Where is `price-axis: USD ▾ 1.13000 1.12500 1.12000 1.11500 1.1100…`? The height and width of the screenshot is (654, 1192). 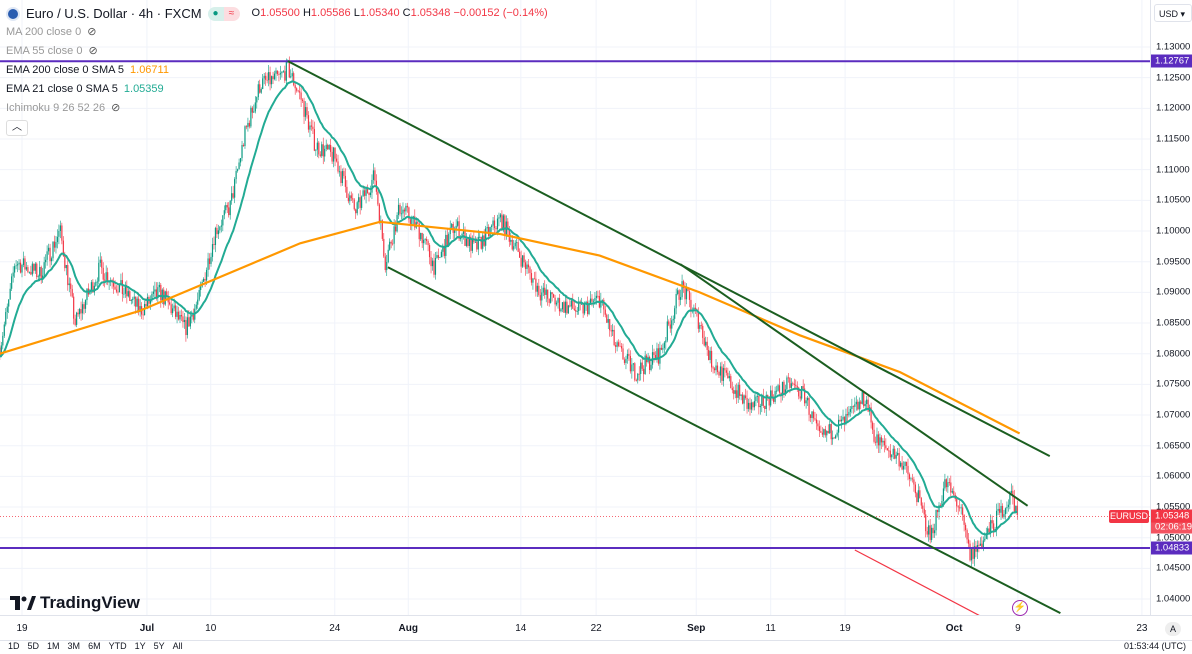
price-axis: USD ▾ 1.13000 1.12500 1.12000 1.11500 1.1100… is located at coordinates (1171, 307).